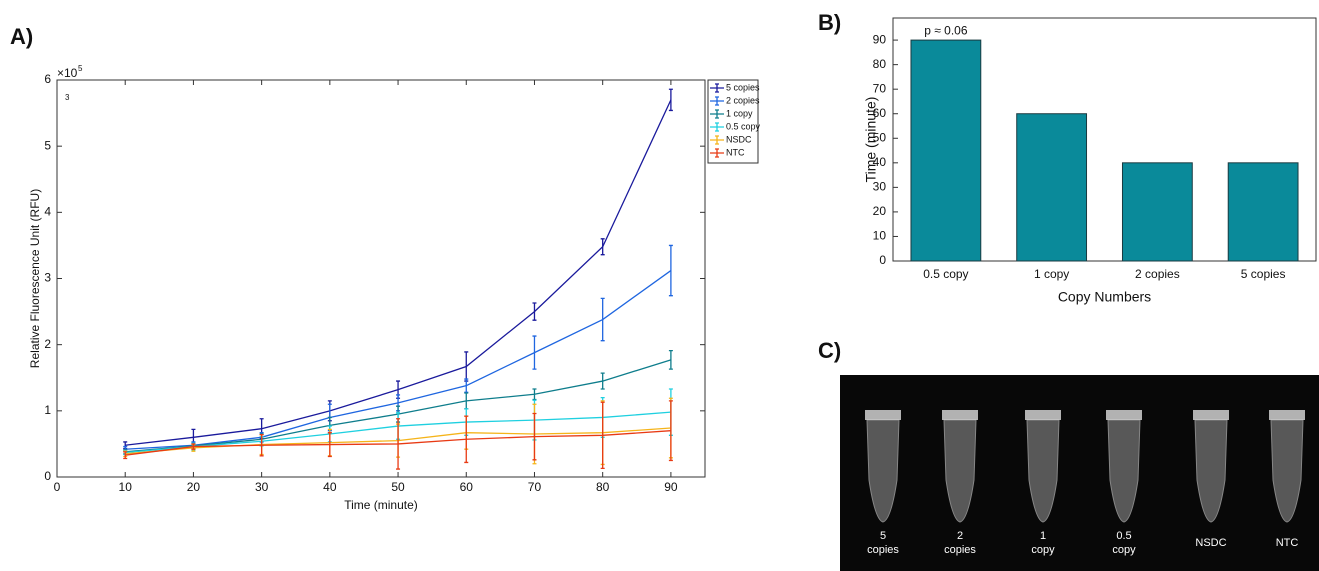 The height and width of the screenshot is (571, 1319). I want to click on y-tick-label: 50, so click(880, 137).